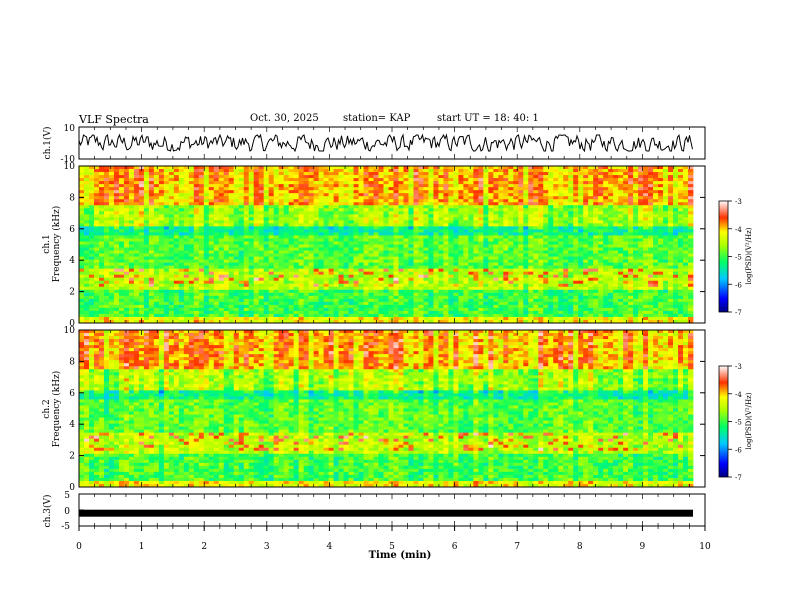 This screenshot has width=792, height=612. Describe the element at coordinates (392, 143) in the screenshot. I see `ch1-waveform-ticks` at that location.